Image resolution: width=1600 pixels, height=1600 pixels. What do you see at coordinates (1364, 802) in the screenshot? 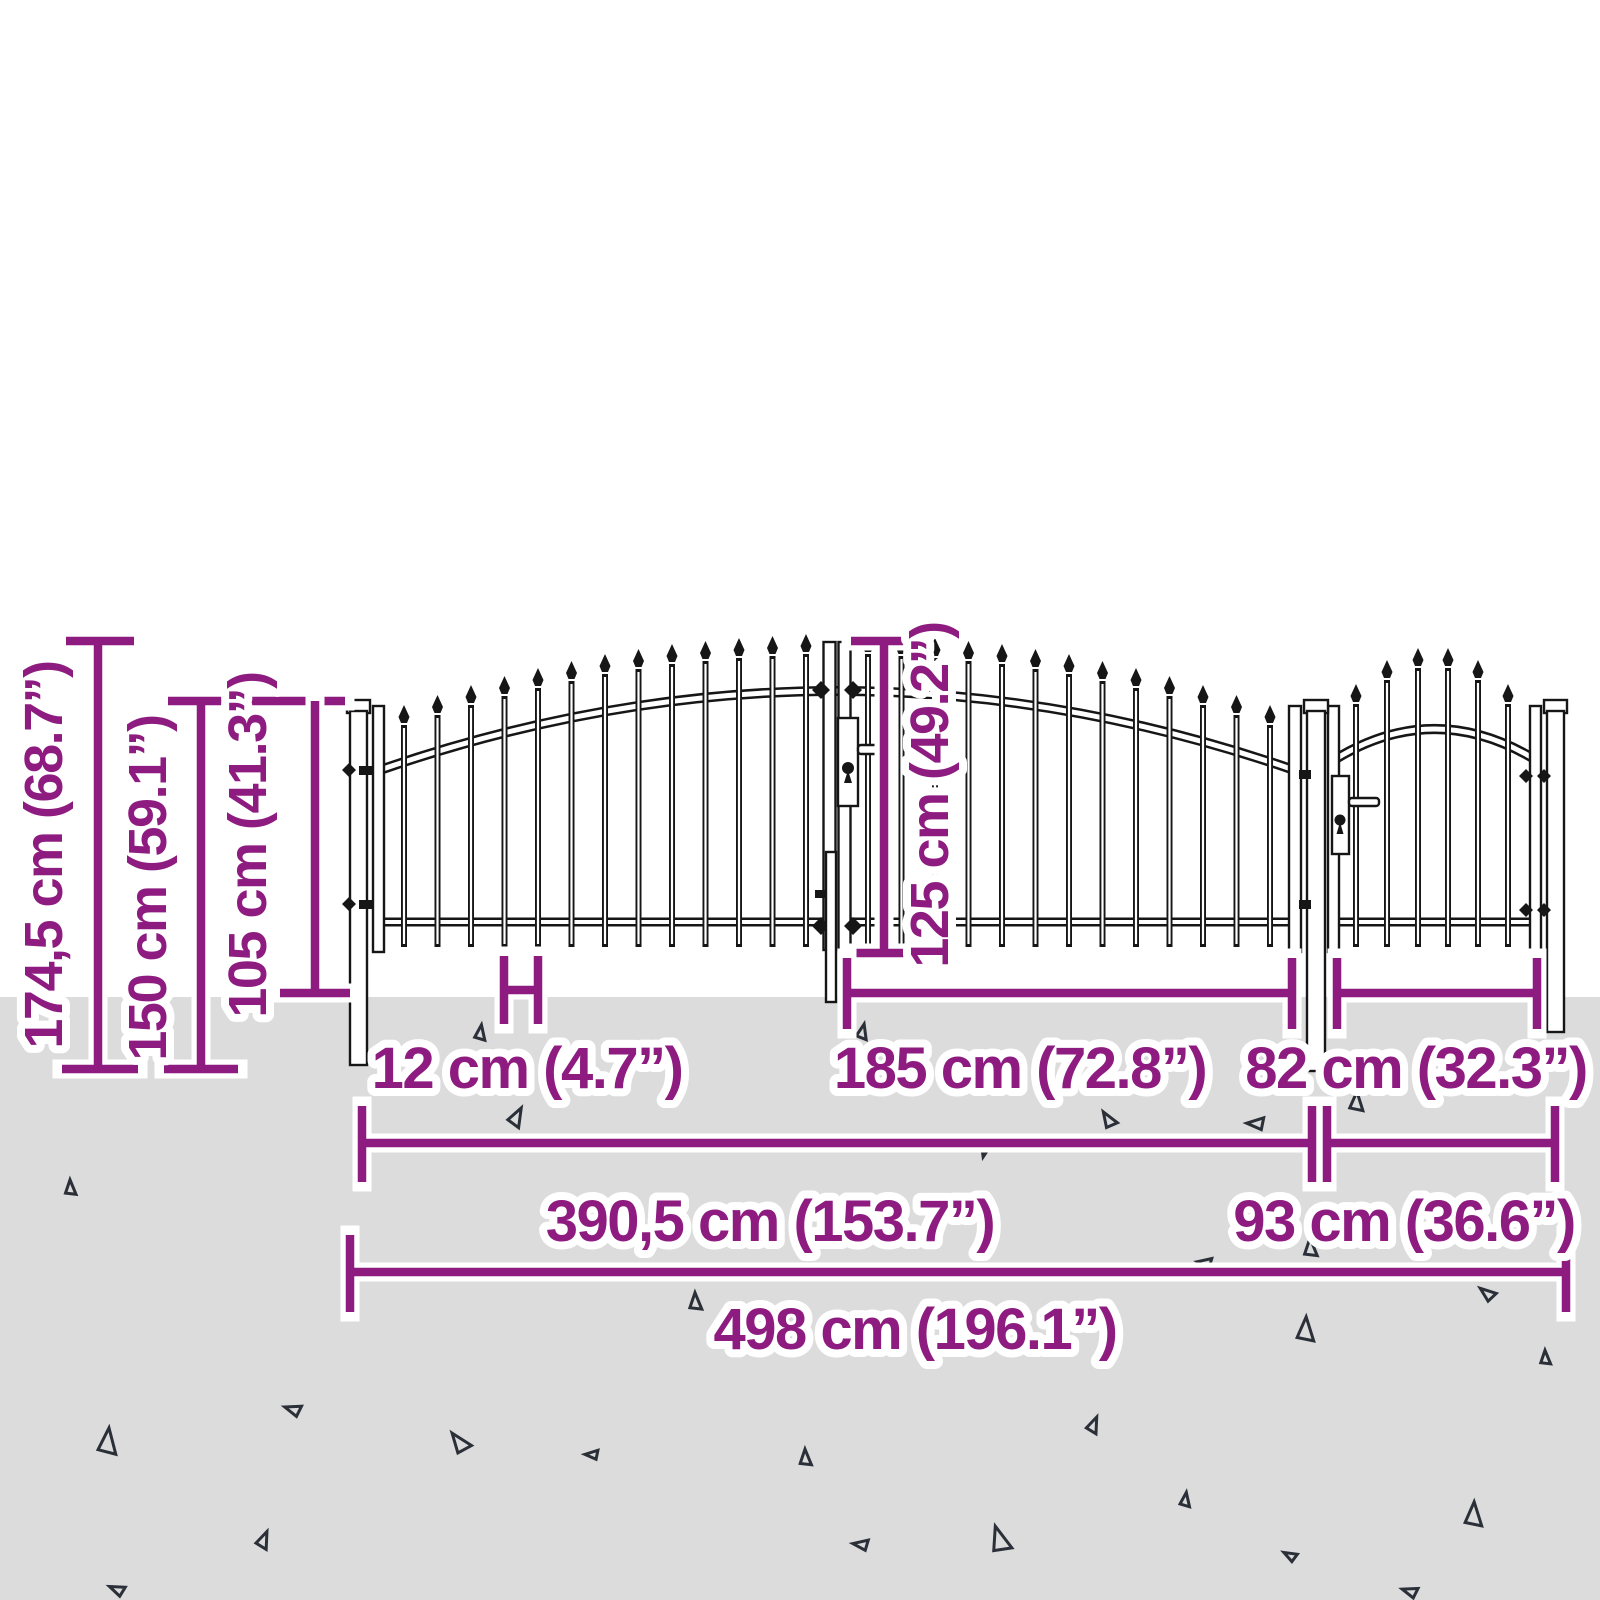
I see `gate-handle-small` at bounding box center [1364, 802].